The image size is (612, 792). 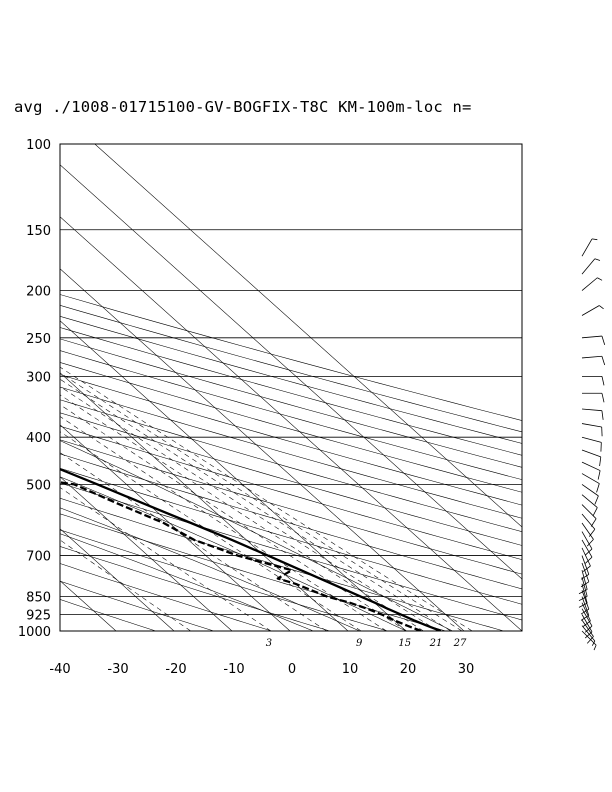 I want to click on mixing-ratio-label-21: 21, so click(x=436, y=643).